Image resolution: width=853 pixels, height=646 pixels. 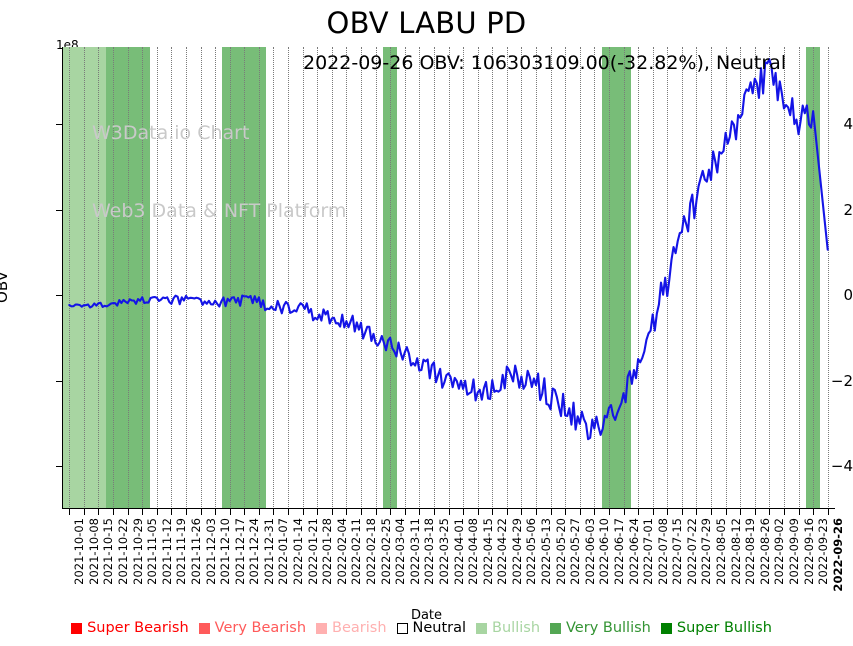 What do you see at coordinates (260, 628) in the screenshot?
I see `legend-label: Very Bearish` at bounding box center [260, 628].